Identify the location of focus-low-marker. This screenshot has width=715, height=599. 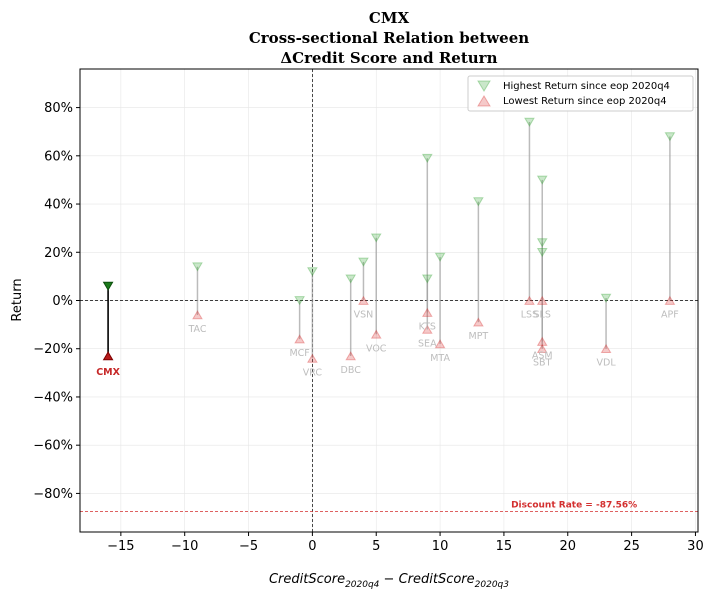
(108, 356).